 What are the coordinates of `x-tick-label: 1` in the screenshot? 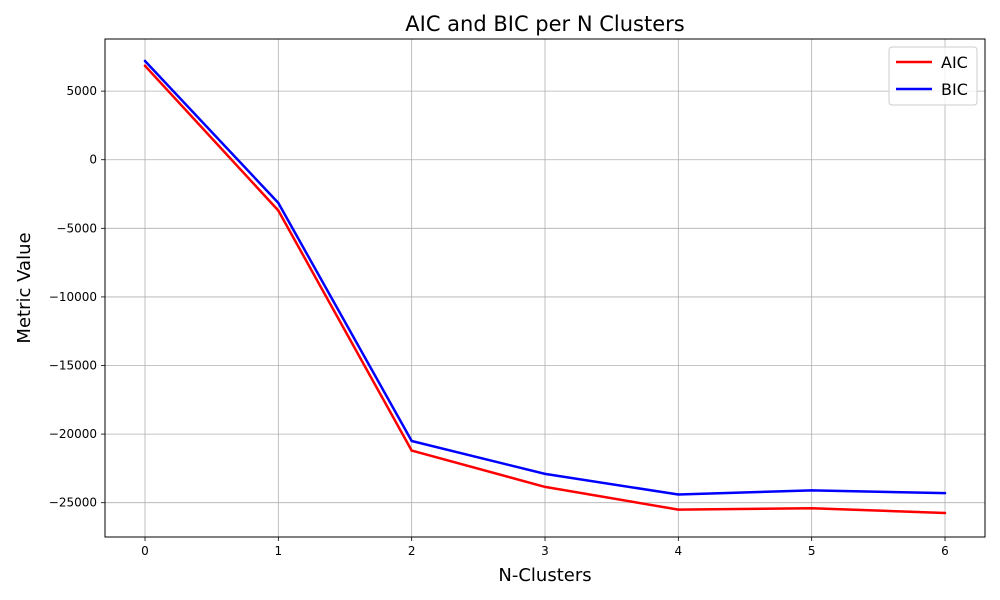 It's located at (279, 551).